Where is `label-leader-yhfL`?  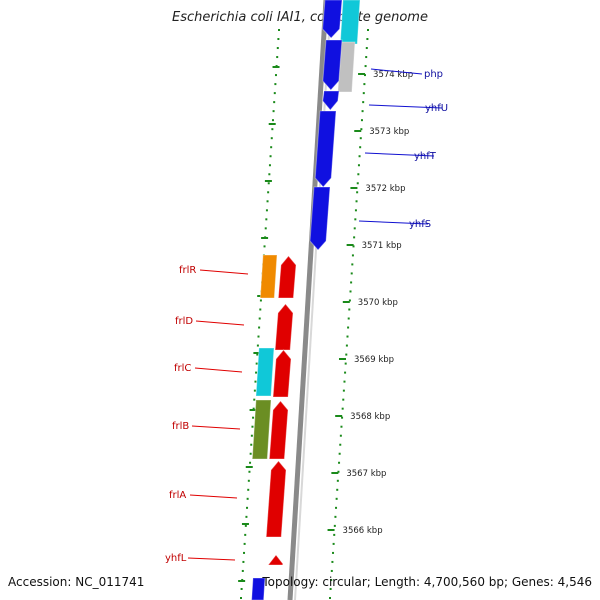
label-leader-yhfL is located at coordinates (211, 559).